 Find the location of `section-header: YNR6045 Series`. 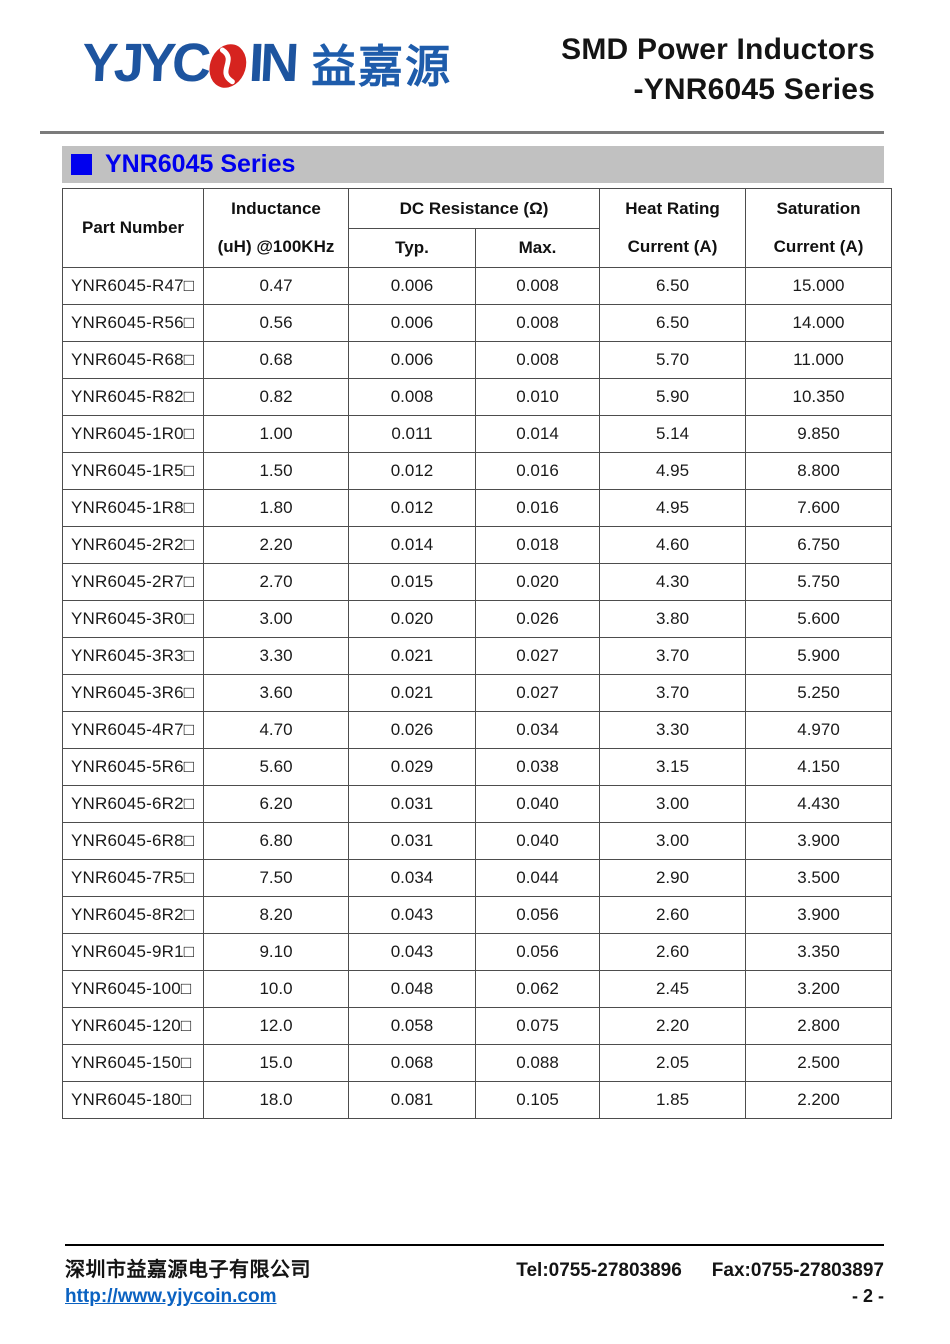

section-header: YNR6045 Series is located at coordinates (473, 165).